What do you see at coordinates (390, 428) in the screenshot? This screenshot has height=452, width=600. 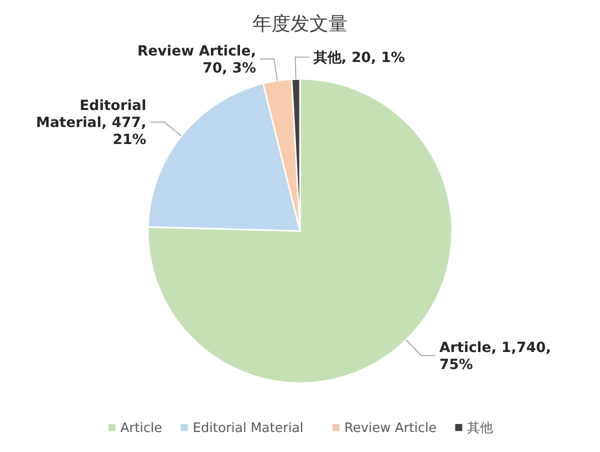 I see `legend-label: Review Article` at bounding box center [390, 428].